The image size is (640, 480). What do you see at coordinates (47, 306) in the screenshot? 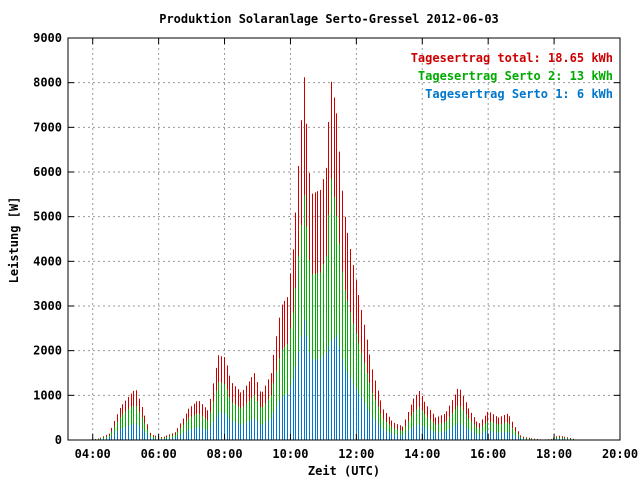
I see `y-tick-label: 3000` at bounding box center [47, 306].